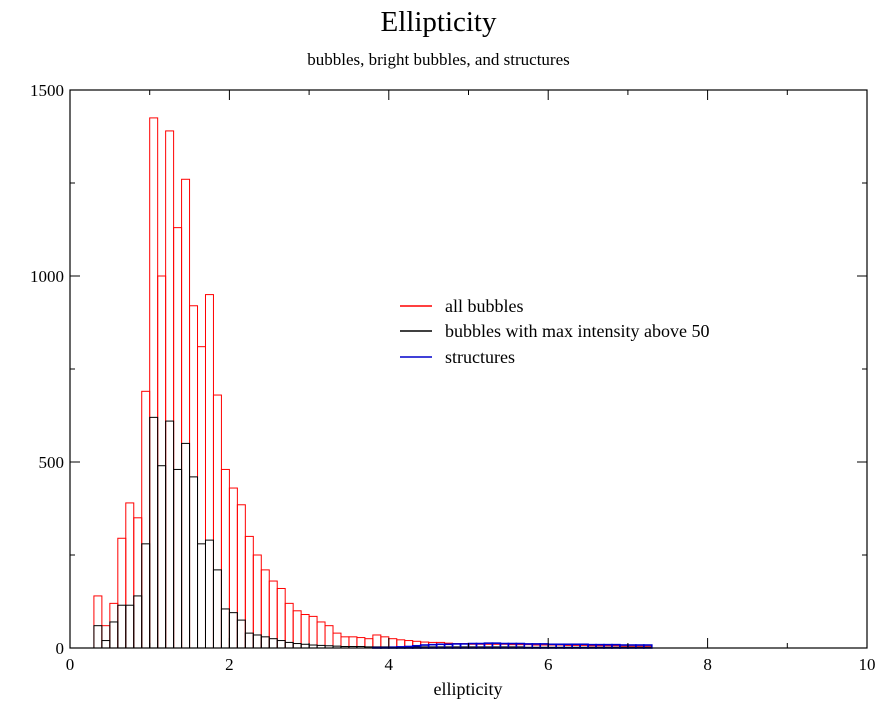 Image resolution: width=877 pixels, height=704 pixels. What do you see at coordinates (60, 648) in the screenshot?
I see `y-tick-label-0: 0` at bounding box center [60, 648].